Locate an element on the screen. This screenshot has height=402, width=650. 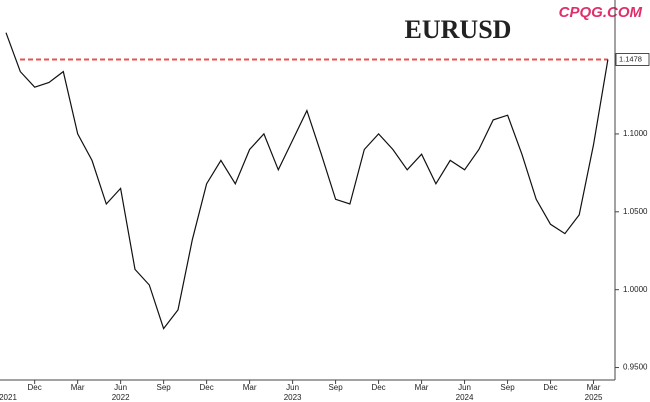
y-tick-label: 1.0500 is located at coordinates (635, 211).